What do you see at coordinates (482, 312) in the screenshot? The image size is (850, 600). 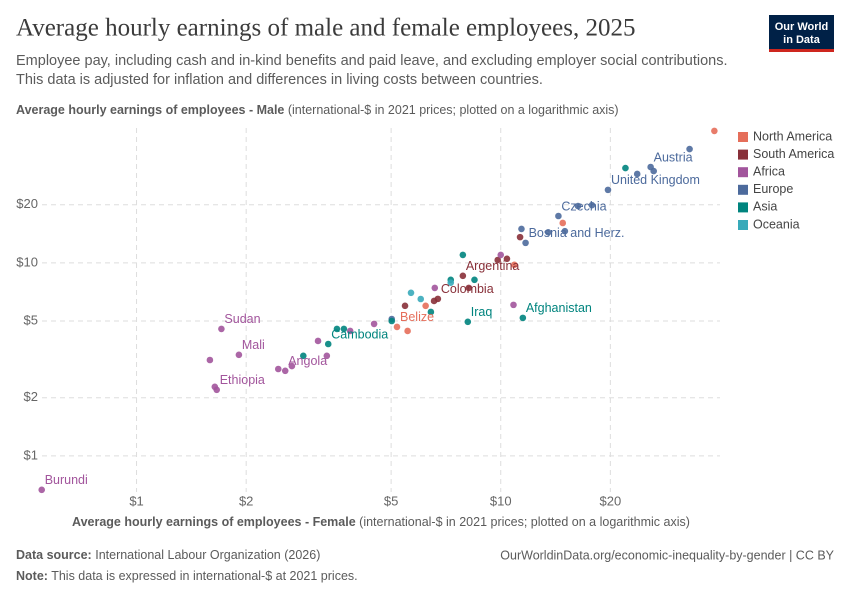 I see `point-label: Iraq` at bounding box center [482, 312].